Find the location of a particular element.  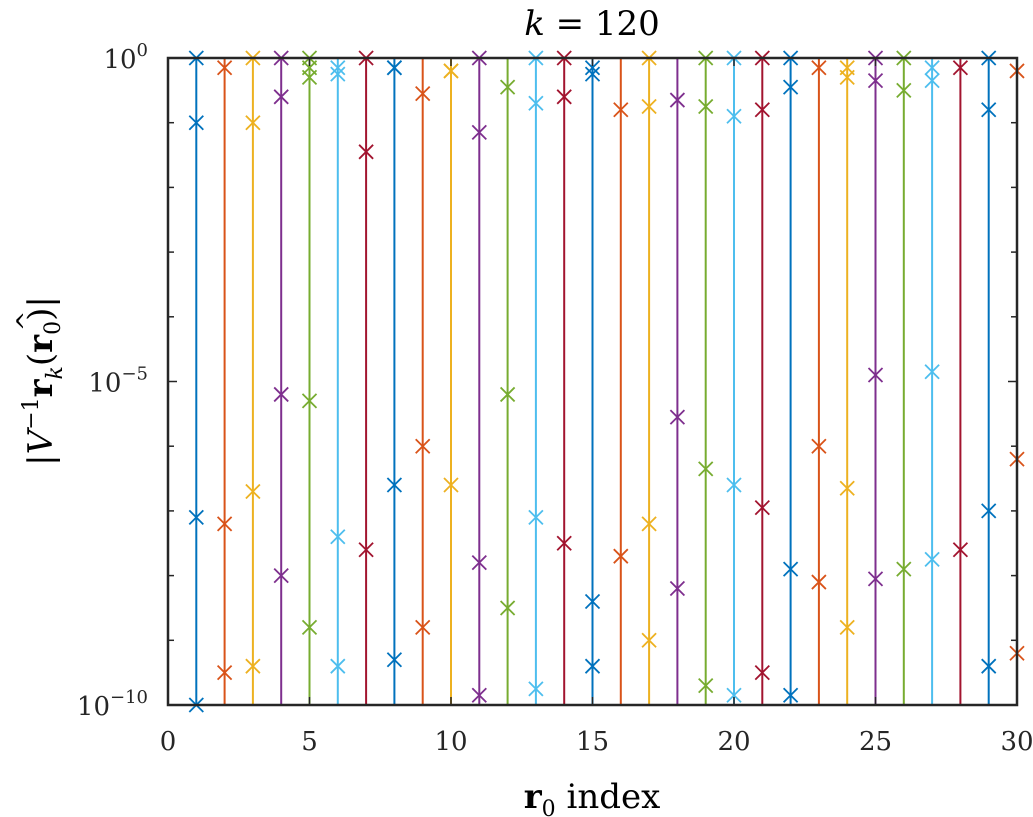

y-tick-label: 10⁻⁵ is located at coordinates (118, 381).